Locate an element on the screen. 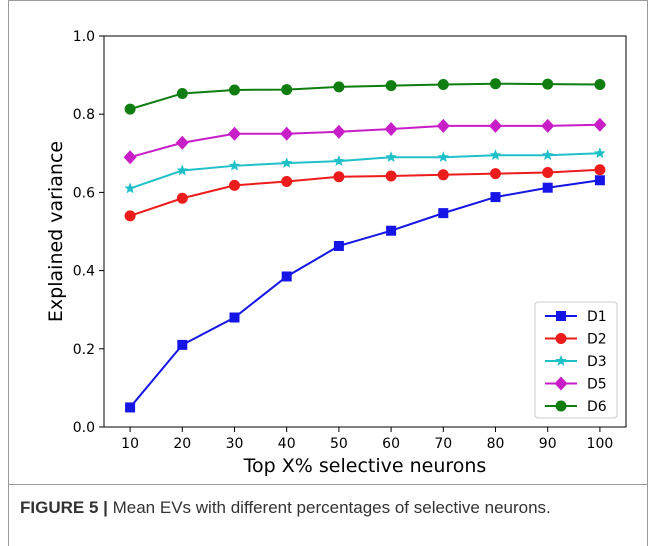 This screenshot has height=546, width=654. legend-item-d6: D6 is located at coordinates (576, 407).